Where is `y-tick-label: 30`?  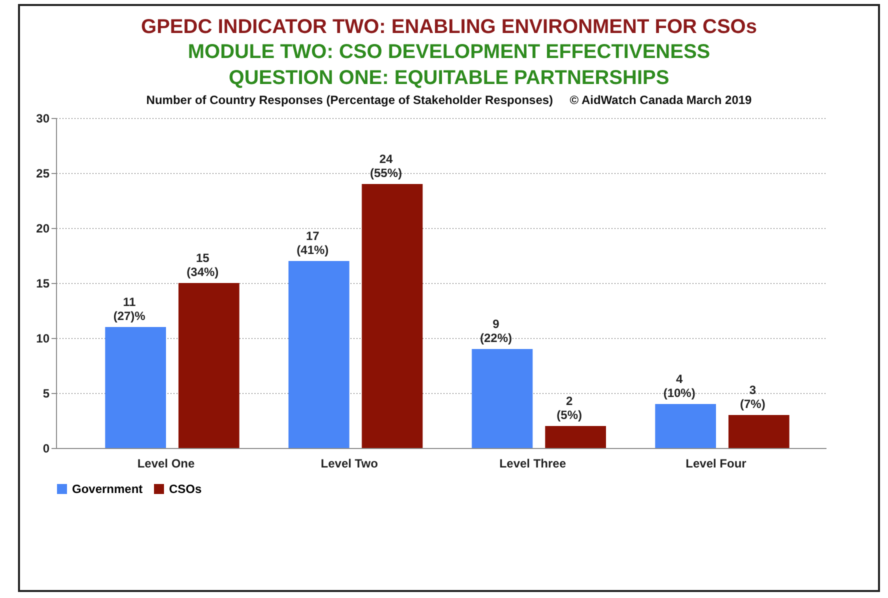
y-tick-label: 30 is located at coordinates (43, 119).